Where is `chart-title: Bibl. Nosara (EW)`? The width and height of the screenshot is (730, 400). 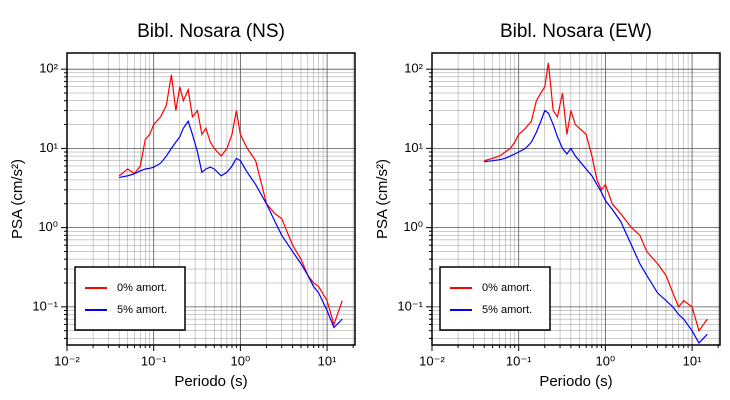 chart-title: Bibl. Nosara (EW) is located at coordinates (576, 31).